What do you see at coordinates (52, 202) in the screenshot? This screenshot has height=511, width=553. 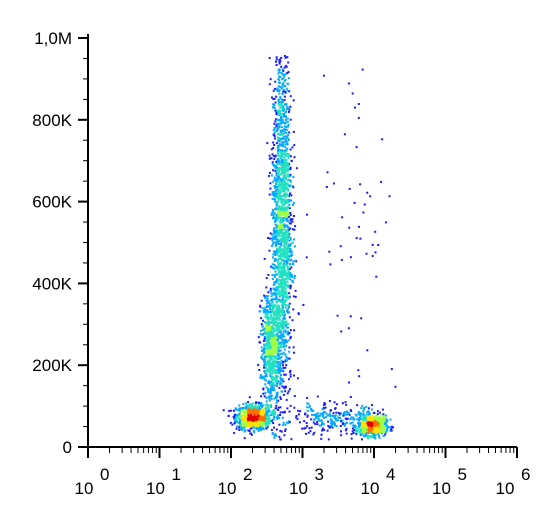 I see `y-tick-label: 600K` at bounding box center [52, 202].